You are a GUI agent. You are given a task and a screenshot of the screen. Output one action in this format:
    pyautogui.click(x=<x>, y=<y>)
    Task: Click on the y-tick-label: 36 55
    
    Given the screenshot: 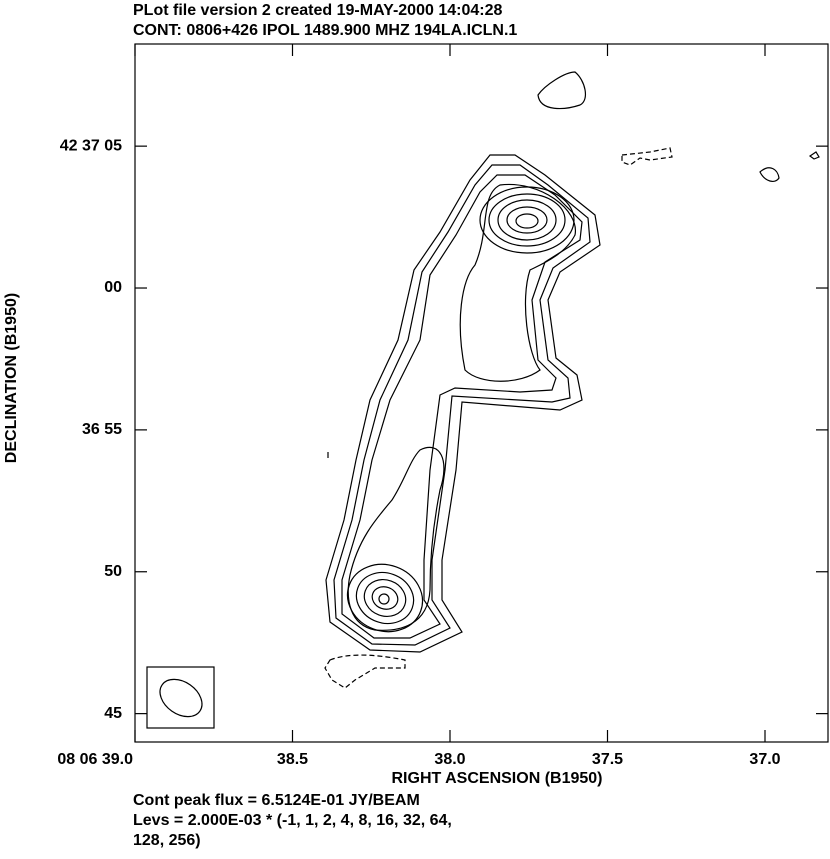 What is the action you would take?
    pyautogui.click(x=102, y=429)
    